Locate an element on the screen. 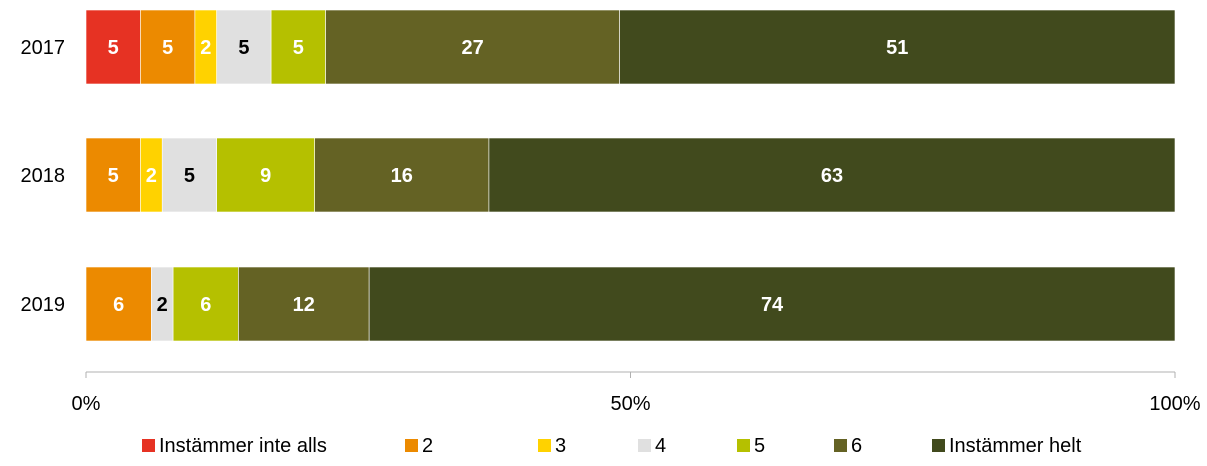  data-label-2017-series-7: 51 is located at coordinates (897, 48).